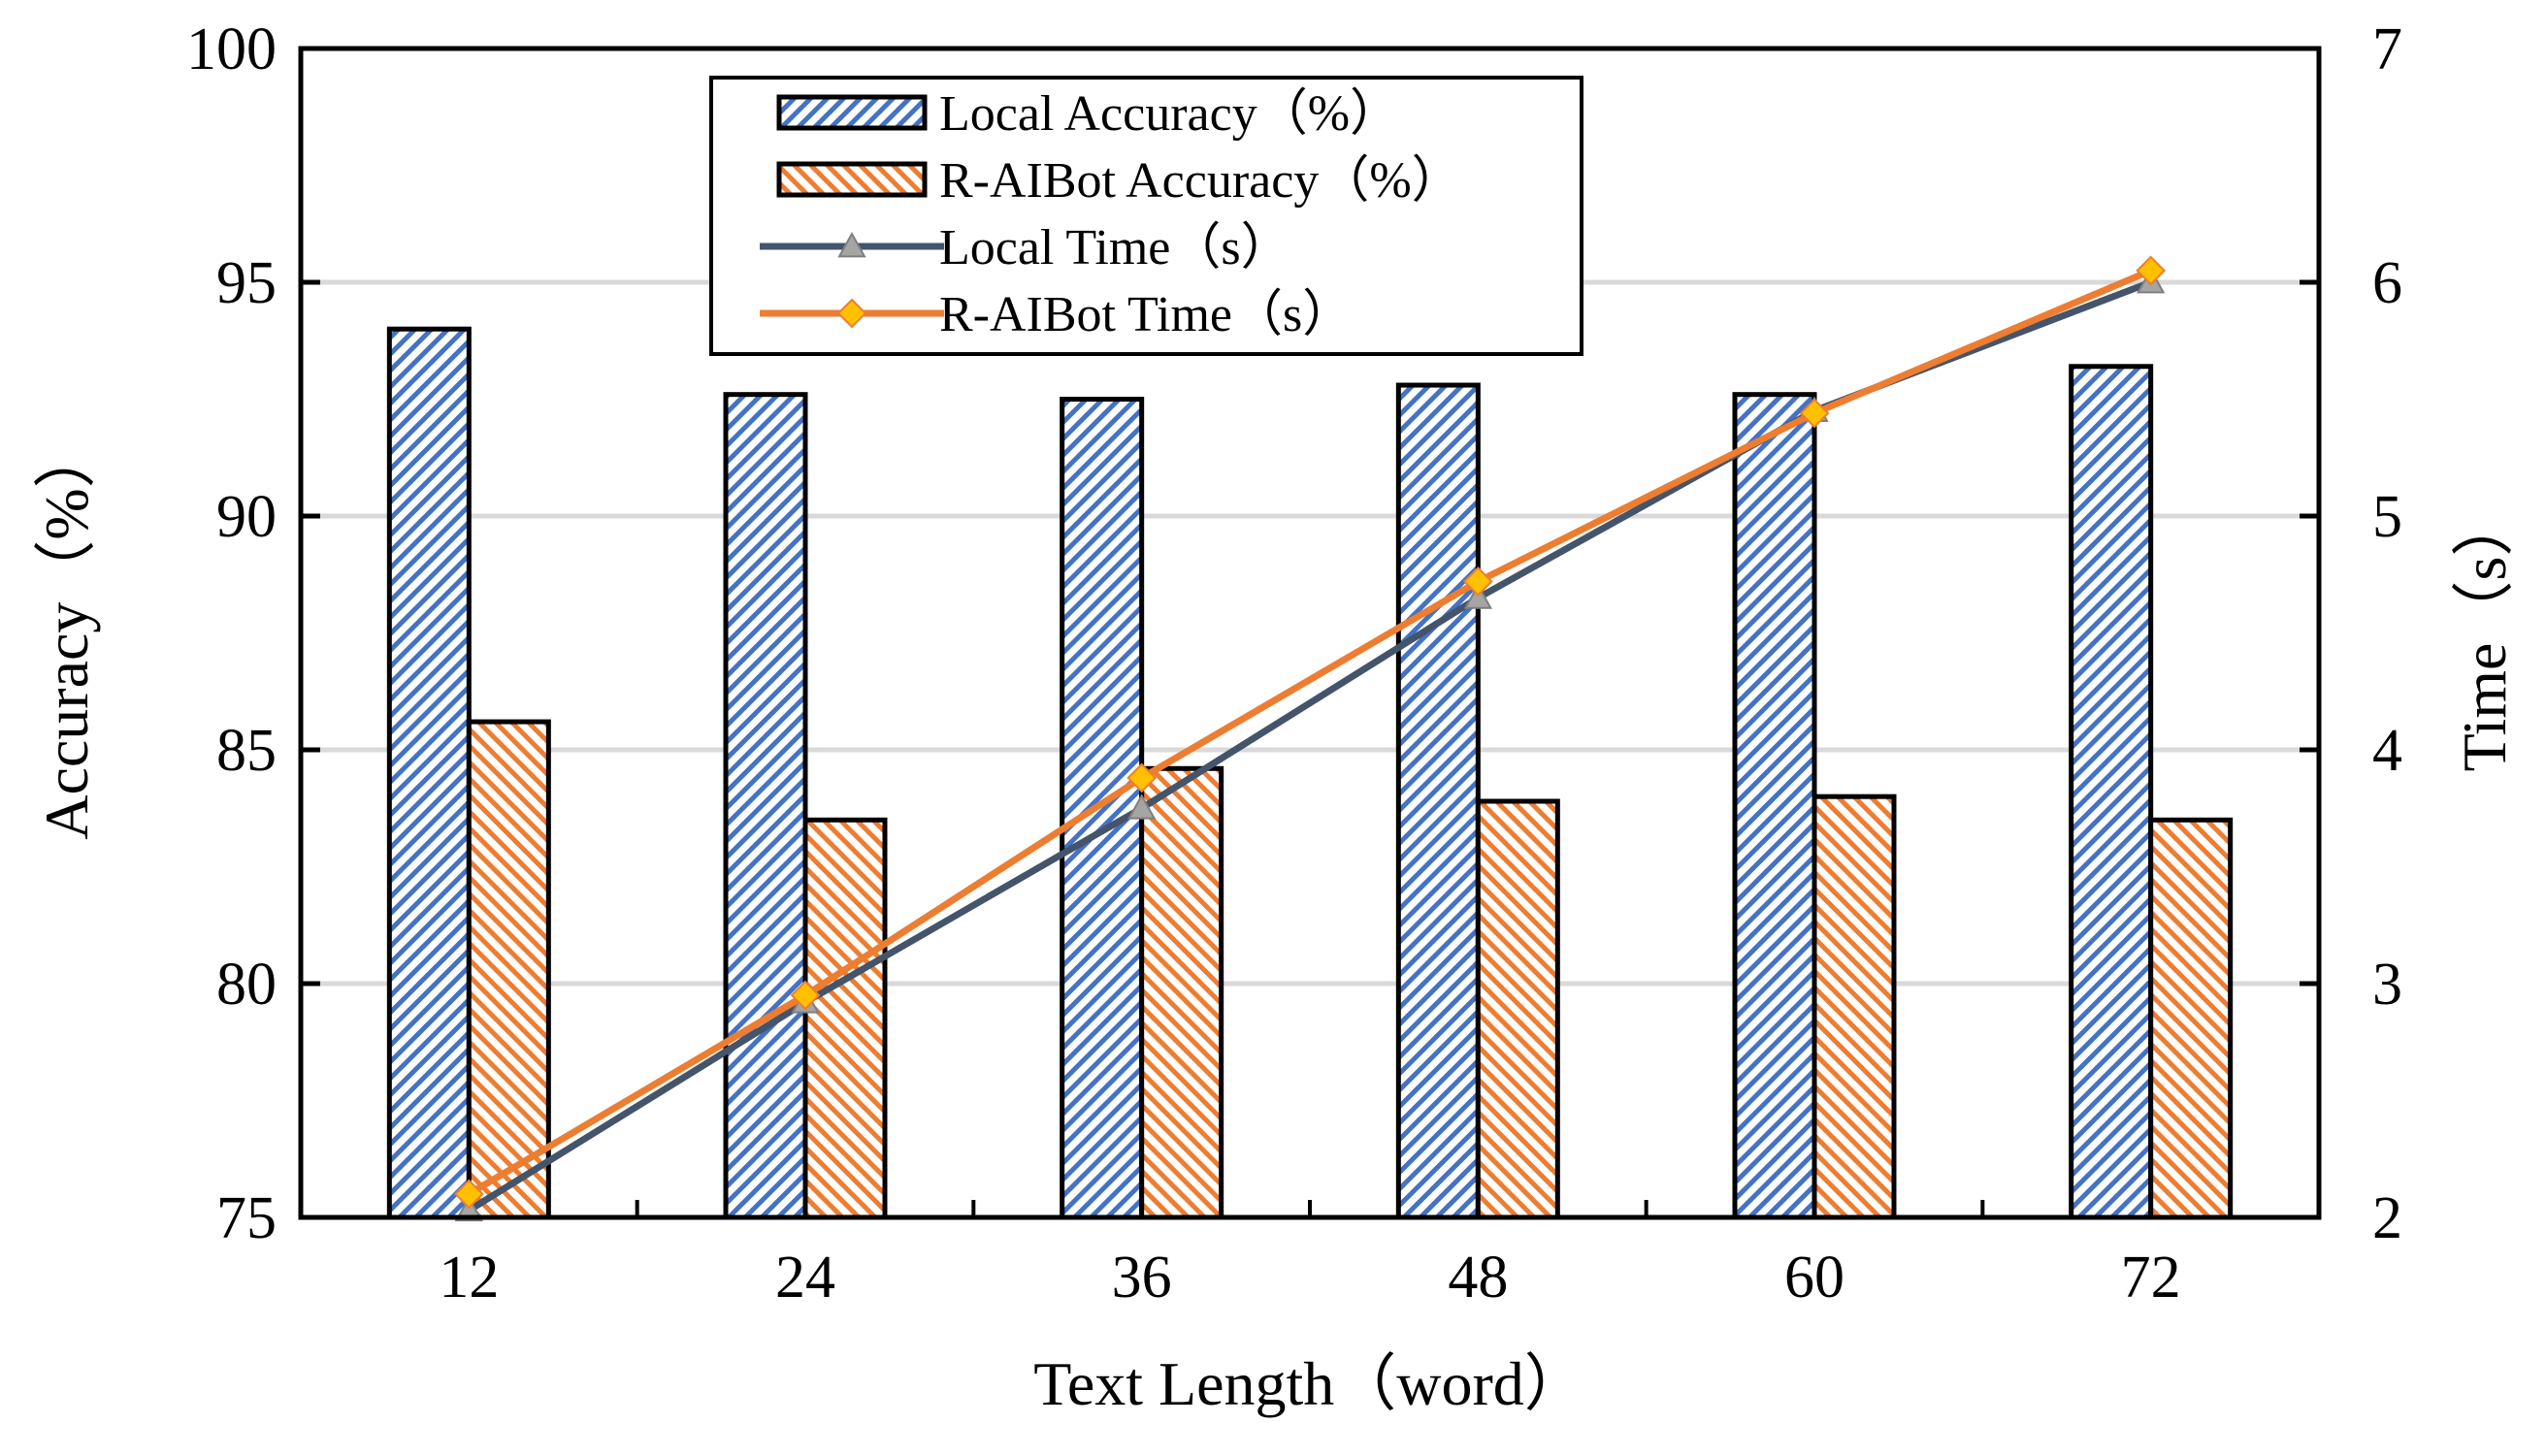  What do you see at coordinates (1169, 114) in the screenshot?
I see `legend-label: Local Accuracy（%）` at bounding box center [1169, 114].